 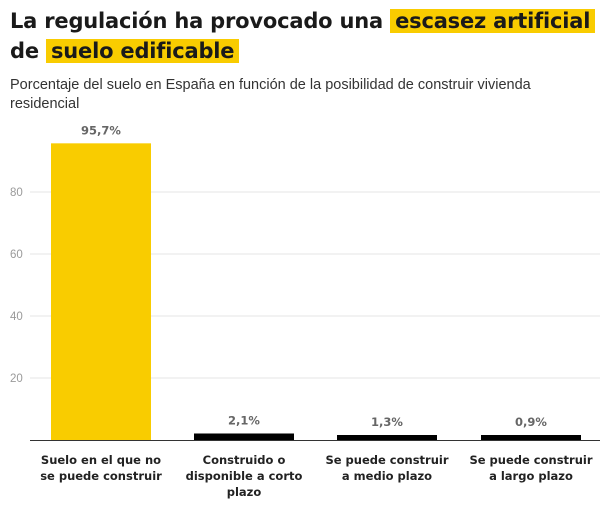 What do you see at coordinates (16, 193) in the screenshot?
I see `y-tick-label-80: 80` at bounding box center [16, 193].